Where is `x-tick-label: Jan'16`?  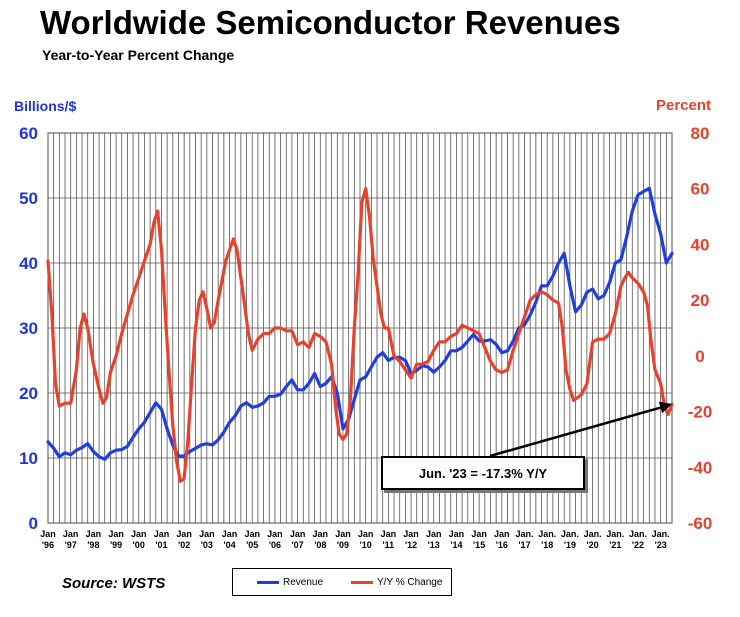 x-tick-label: Jan'16 is located at coordinates (502, 539).